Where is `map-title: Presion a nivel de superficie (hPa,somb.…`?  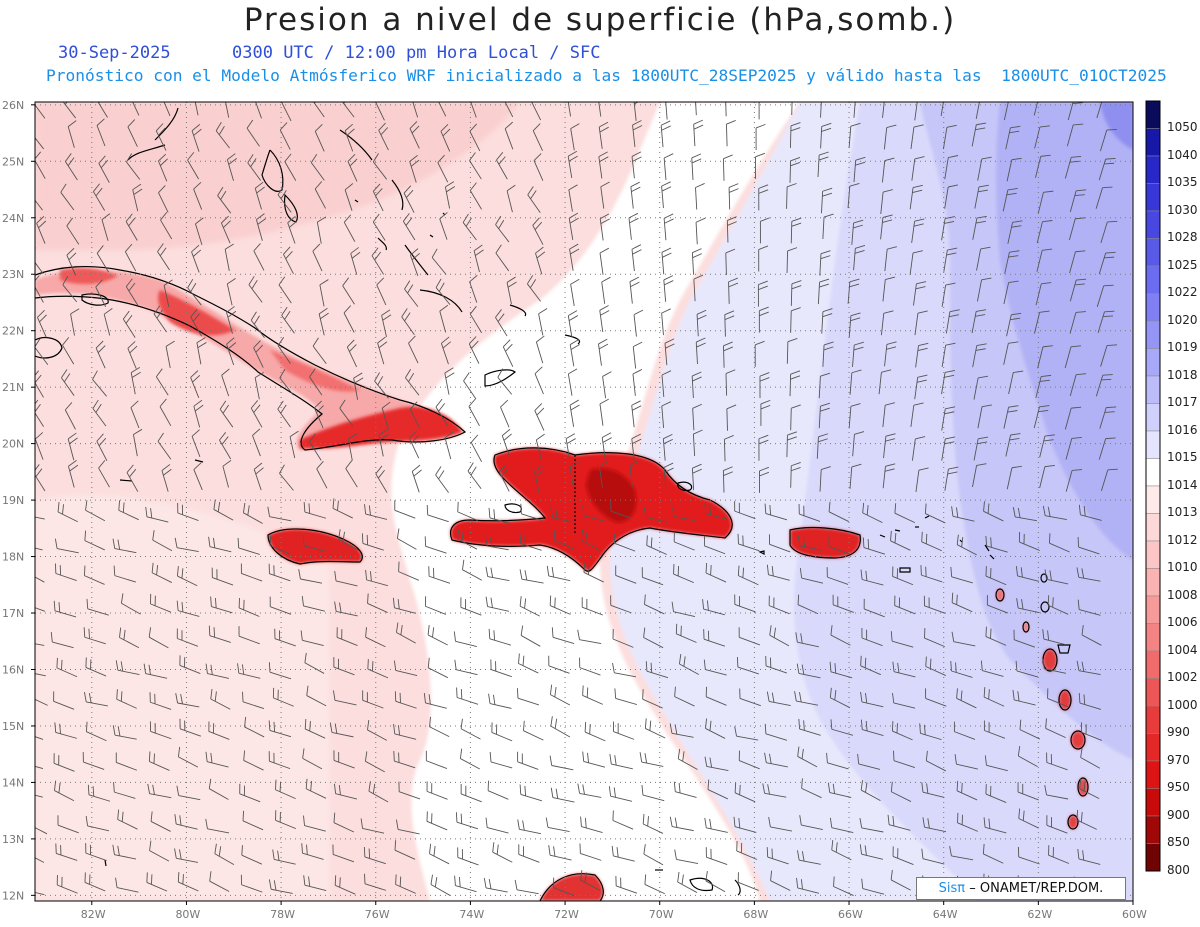 map-title: Presion a nivel de superficie (hPa,somb.… is located at coordinates (600, 20).